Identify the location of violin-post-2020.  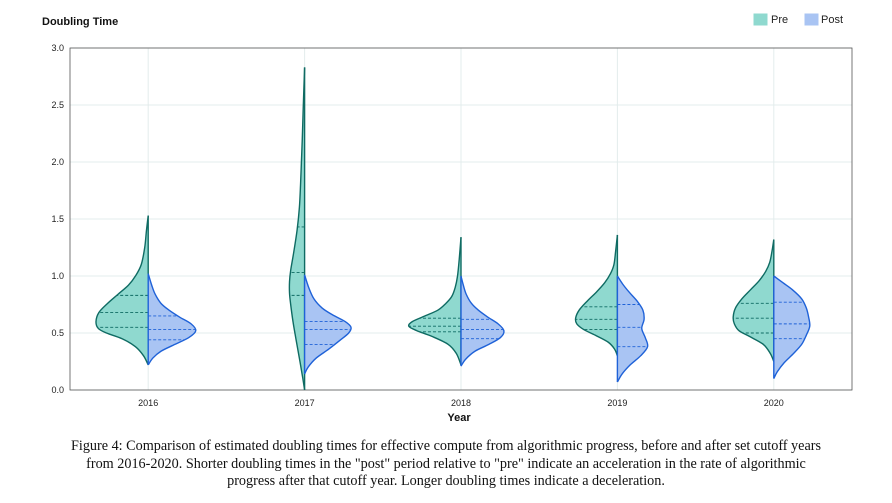
(792, 327).